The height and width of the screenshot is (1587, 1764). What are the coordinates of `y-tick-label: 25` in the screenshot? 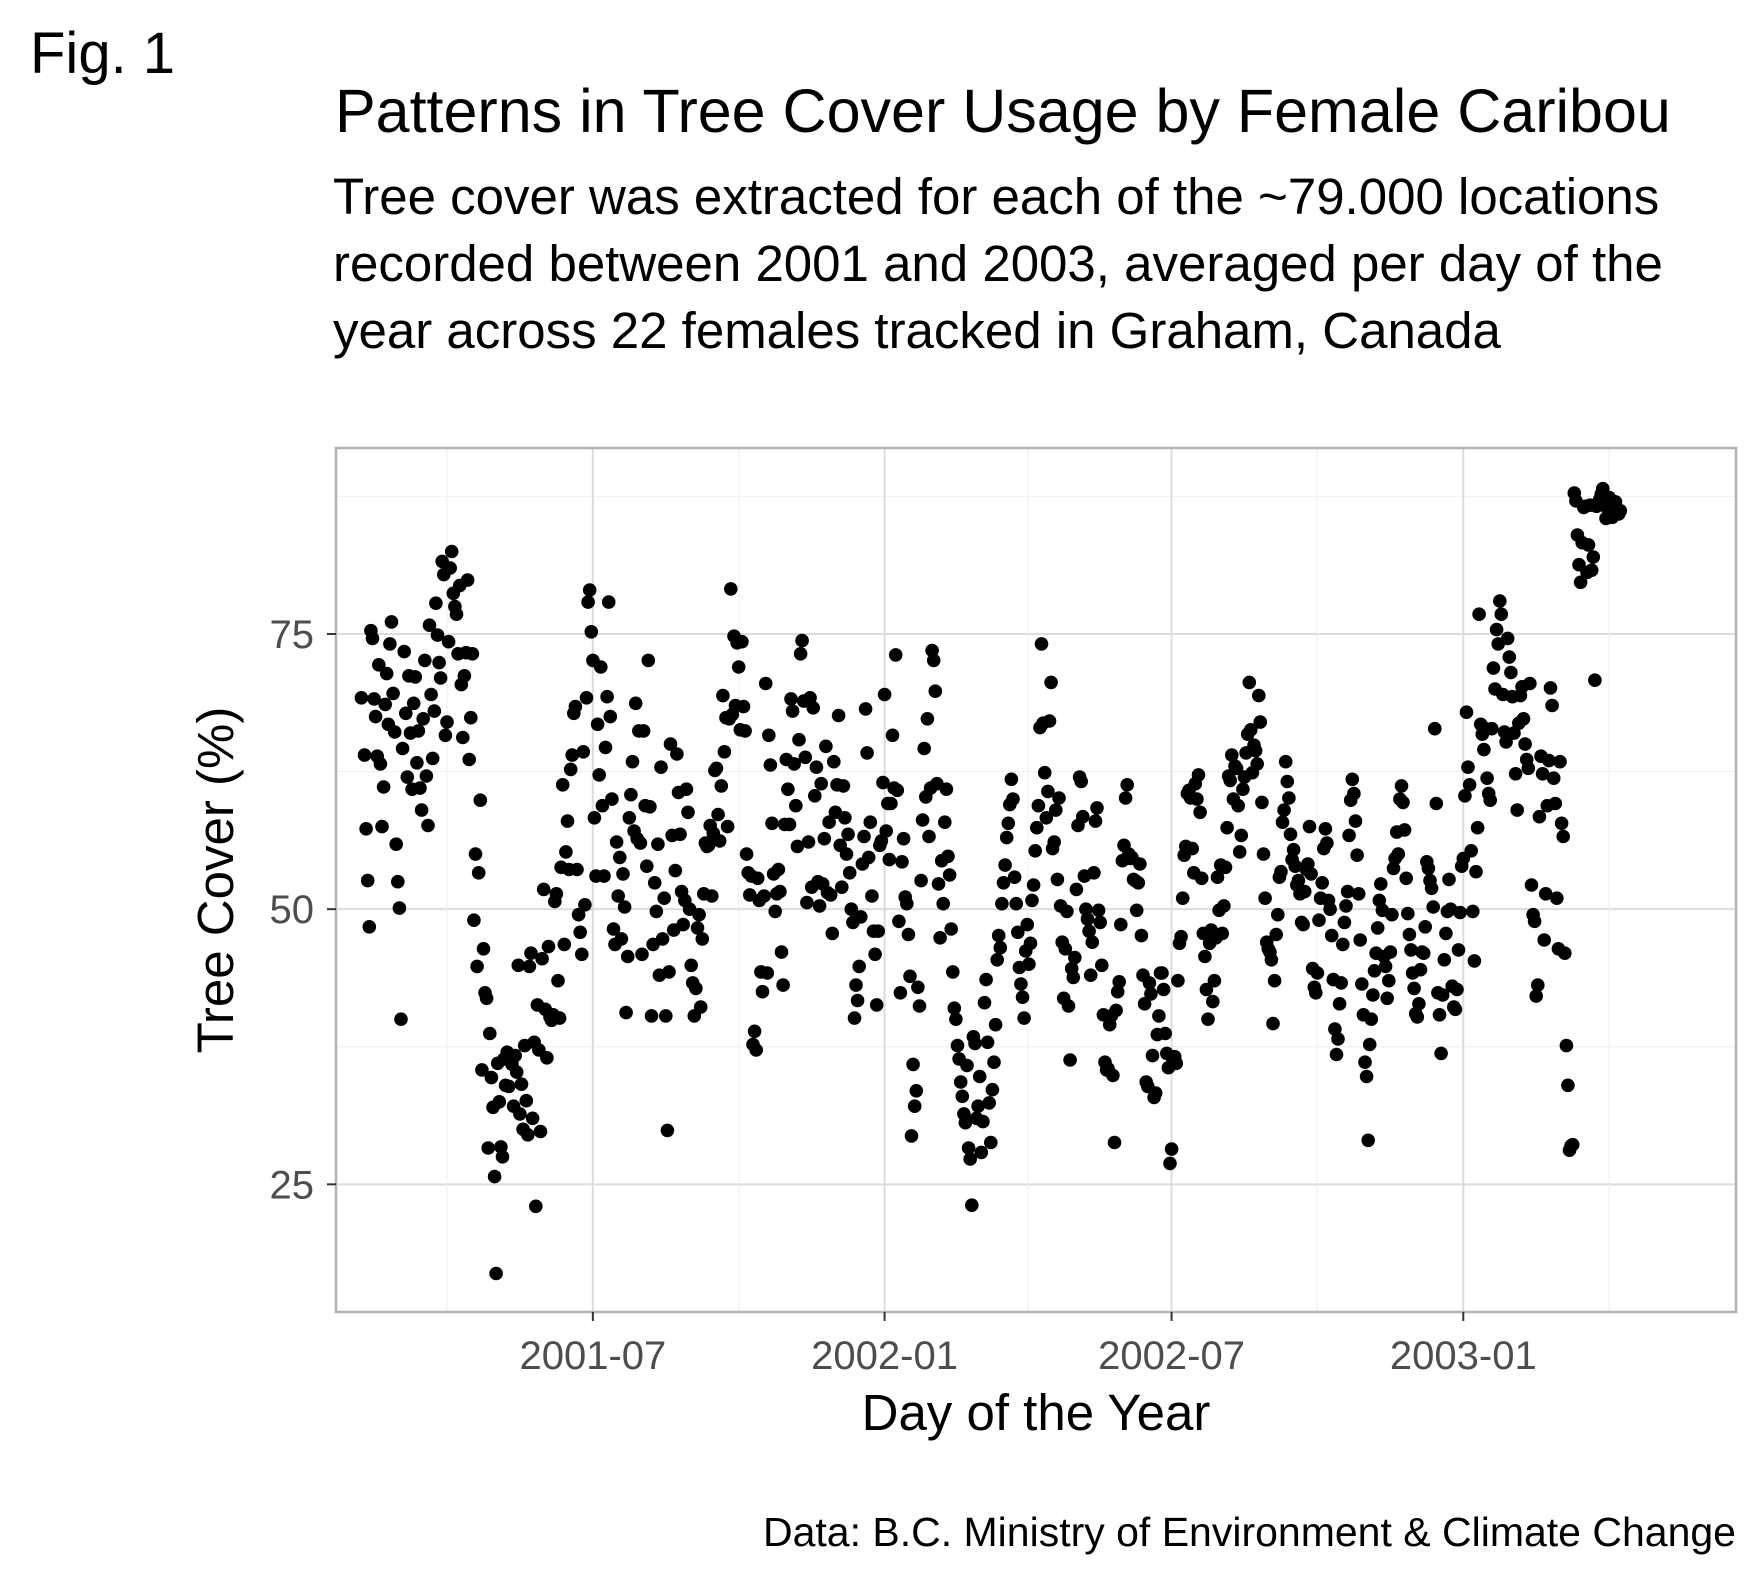 It's located at (292, 1185).